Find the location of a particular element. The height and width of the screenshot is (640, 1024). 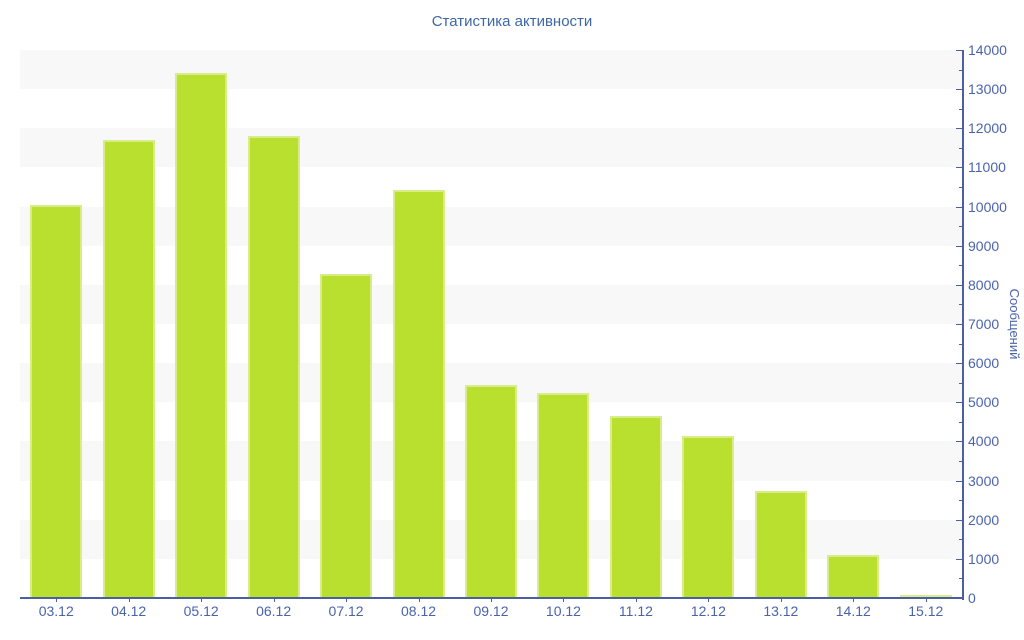

y-tick-label: 7000 is located at coordinates (984, 324).